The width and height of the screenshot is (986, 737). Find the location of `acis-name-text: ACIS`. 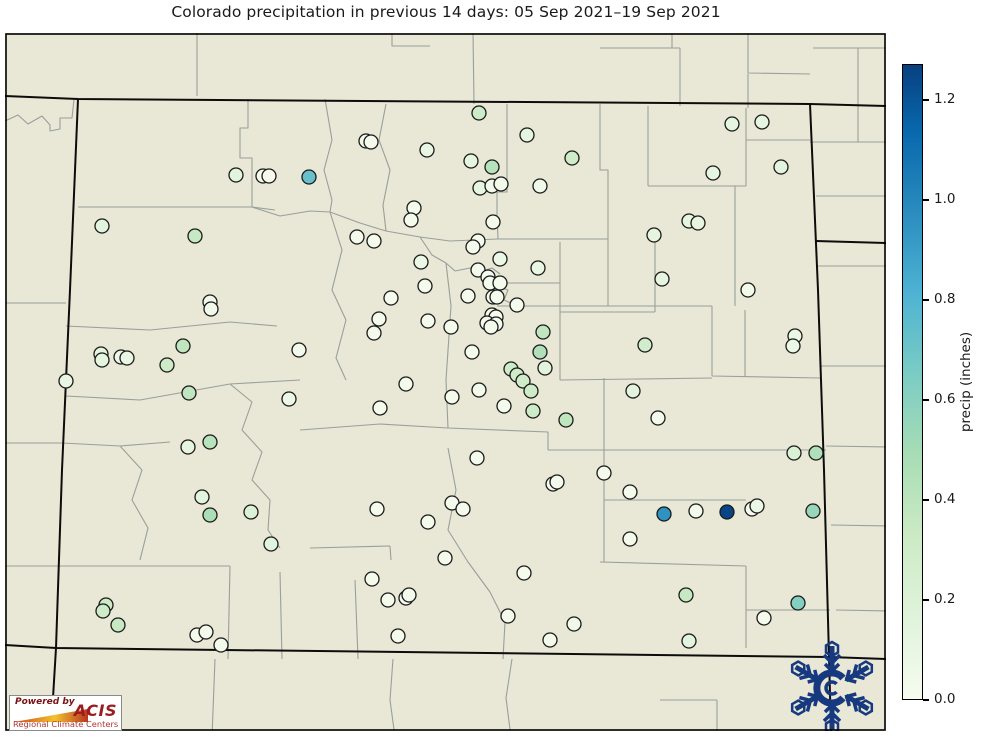

acis-name-text: ACIS is located at coordinates (95, 710).